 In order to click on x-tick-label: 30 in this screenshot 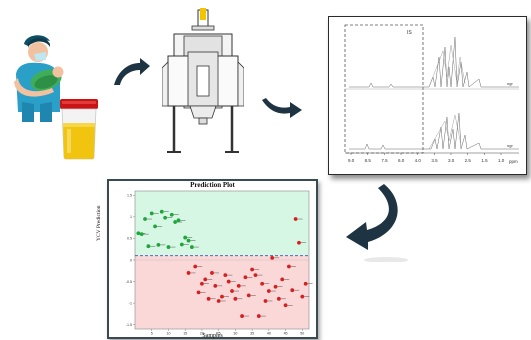, I will do `click(235, 334)`.